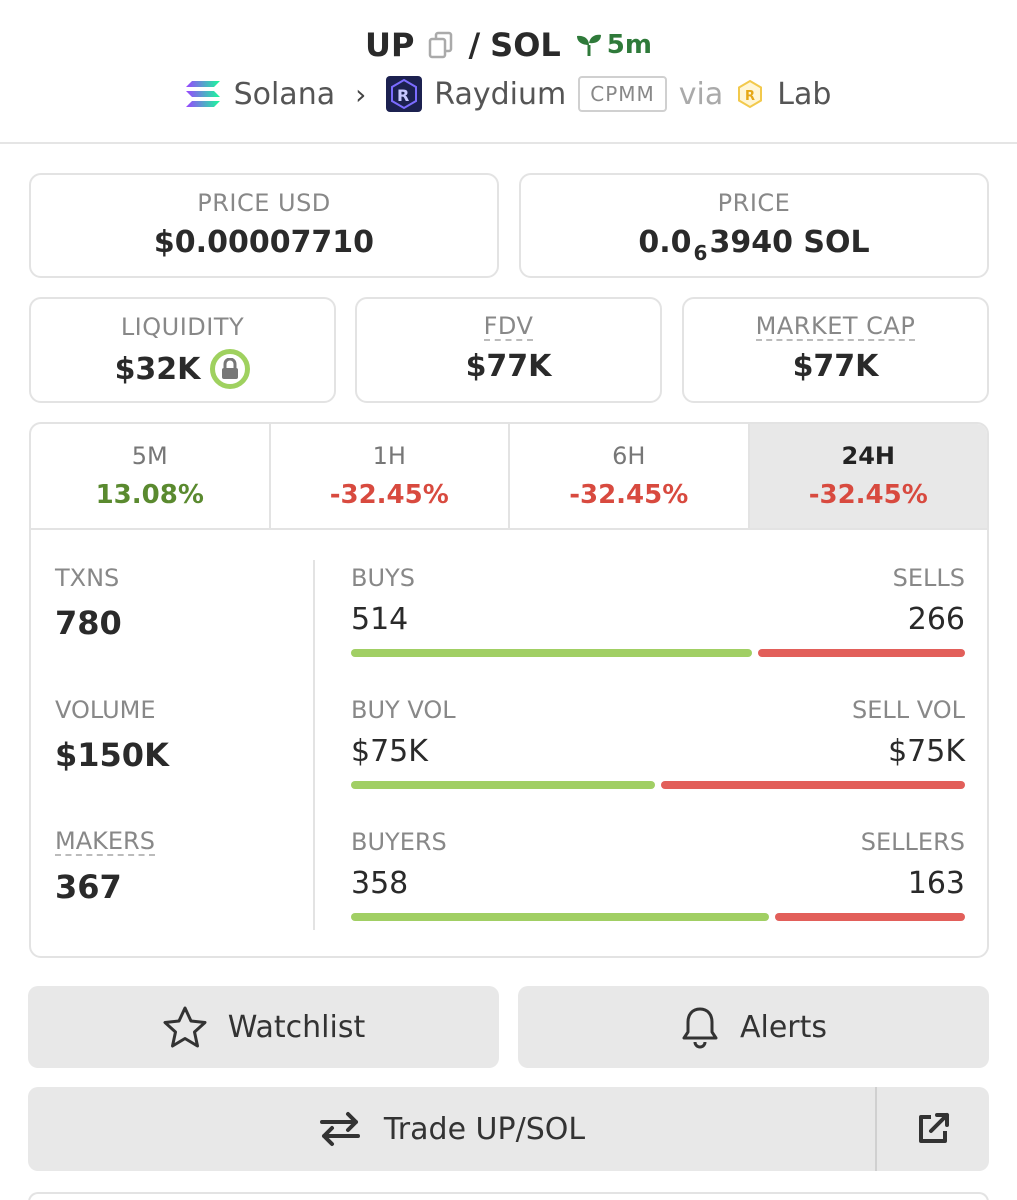 The image size is (1017, 1200). I want to click on price-native-prefix: 0.0, so click(665, 242).